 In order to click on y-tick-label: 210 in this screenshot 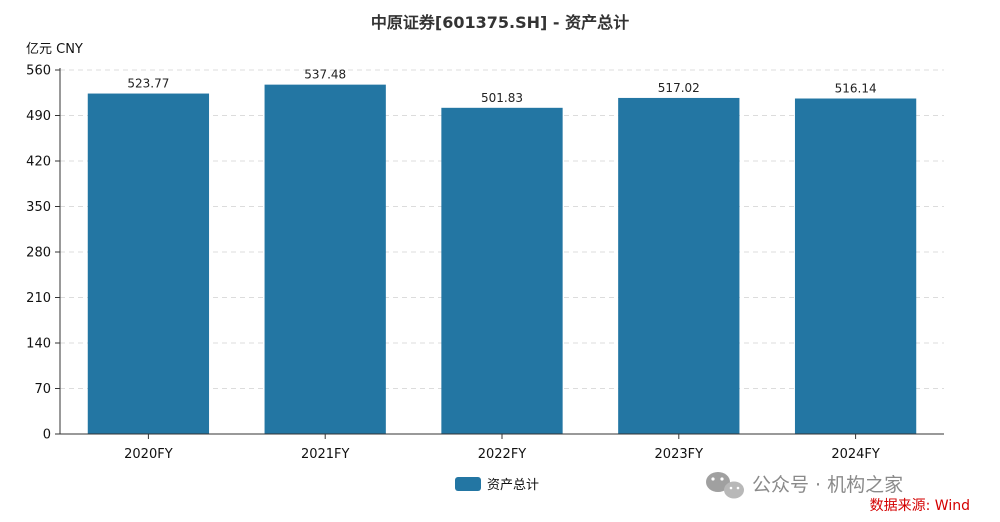, I will do `click(38, 298)`.